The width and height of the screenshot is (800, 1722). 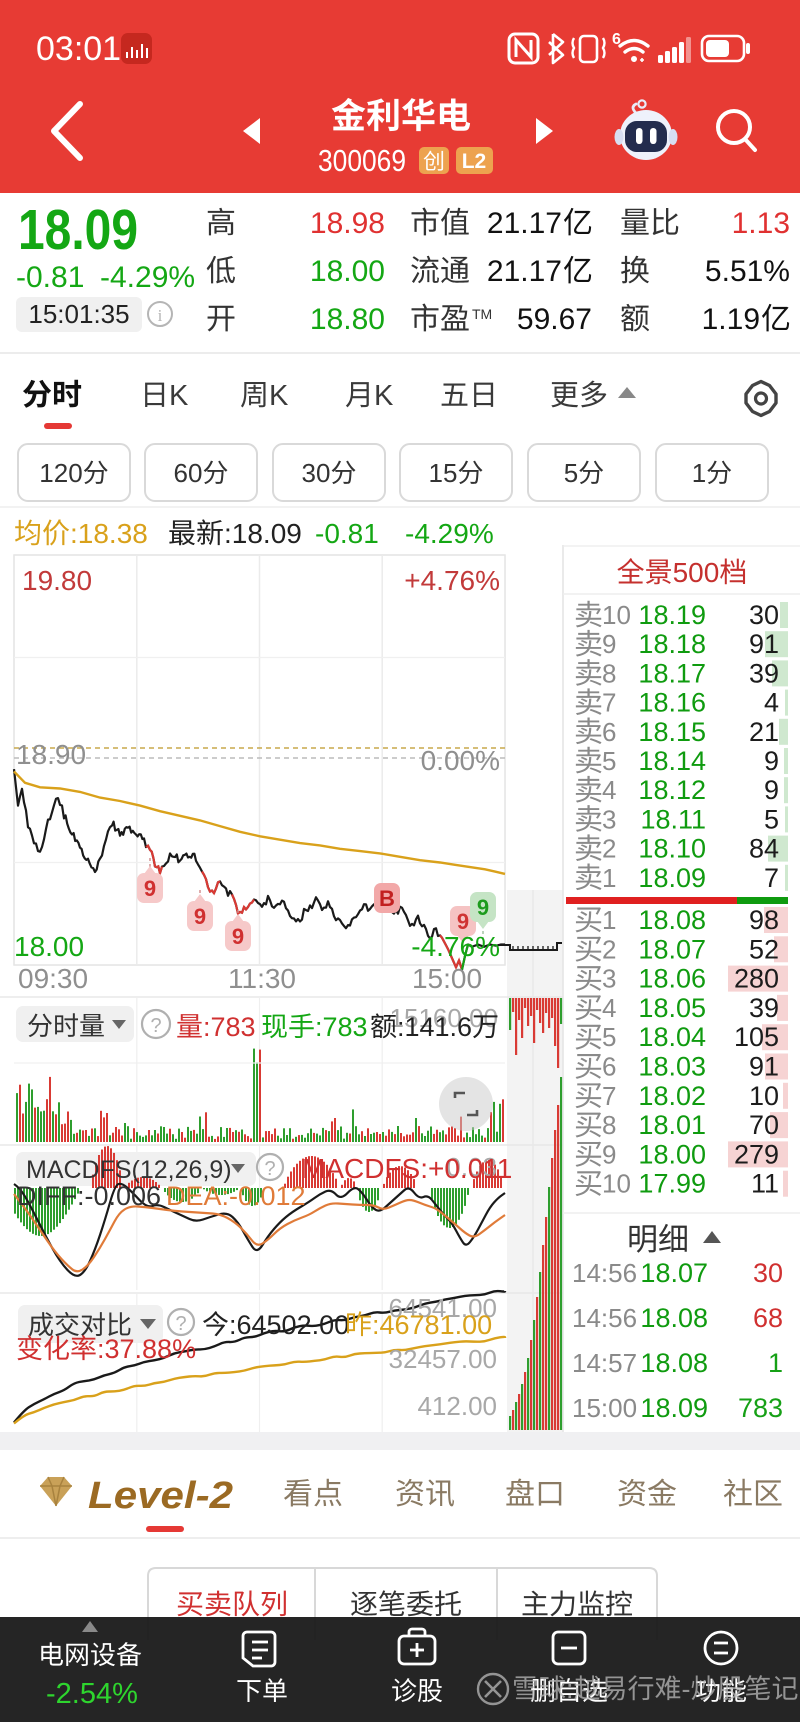 What do you see at coordinates (387, 898) in the screenshot?
I see `svg-text: B` at bounding box center [387, 898].